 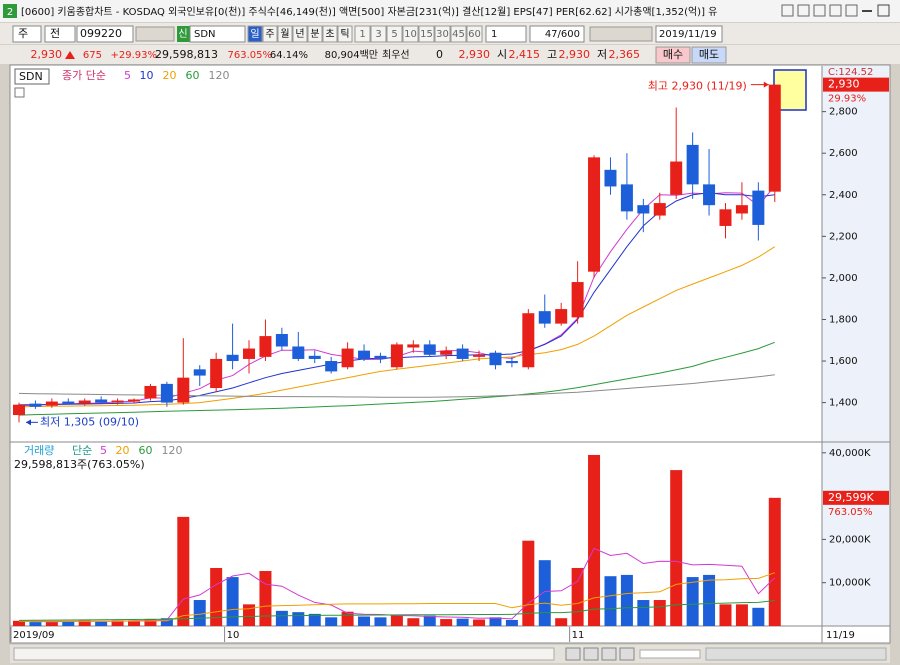 What do you see at coordinates (155, 34) in the screenshot?
I see `icon-buttons` at bounding box center [155, 34].